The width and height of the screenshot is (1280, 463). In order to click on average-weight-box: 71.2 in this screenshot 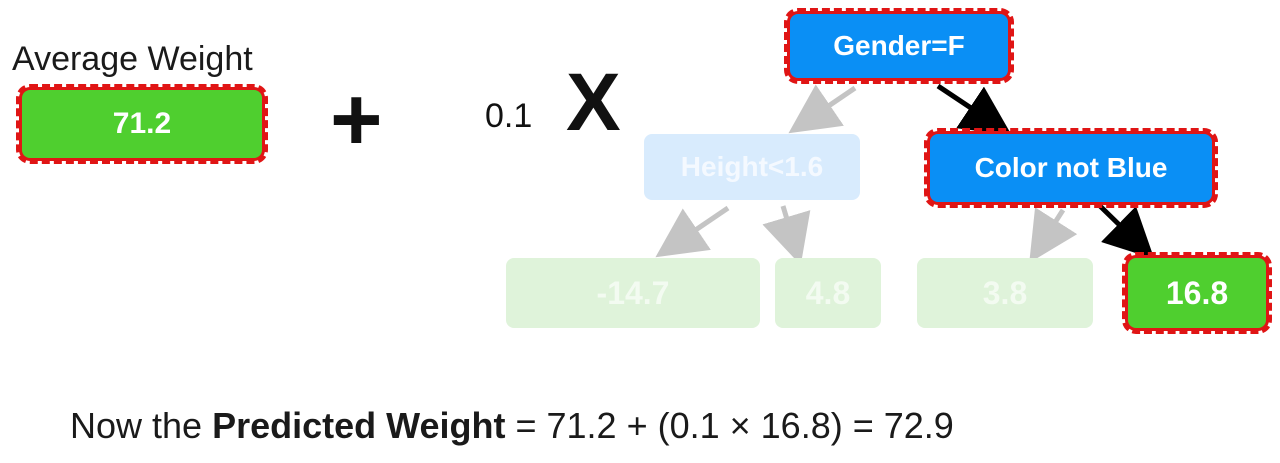, I will do `click(142, 124)`.